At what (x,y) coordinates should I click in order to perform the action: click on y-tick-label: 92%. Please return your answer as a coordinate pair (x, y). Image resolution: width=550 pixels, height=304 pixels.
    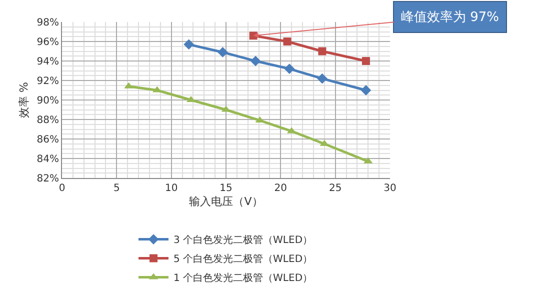
    Looking at the image, I should click on (47, 81).